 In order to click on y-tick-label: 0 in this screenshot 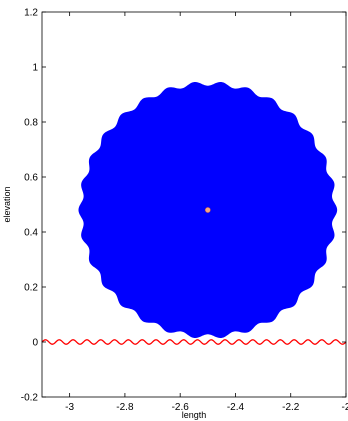, I will do `click(35, 343)`.